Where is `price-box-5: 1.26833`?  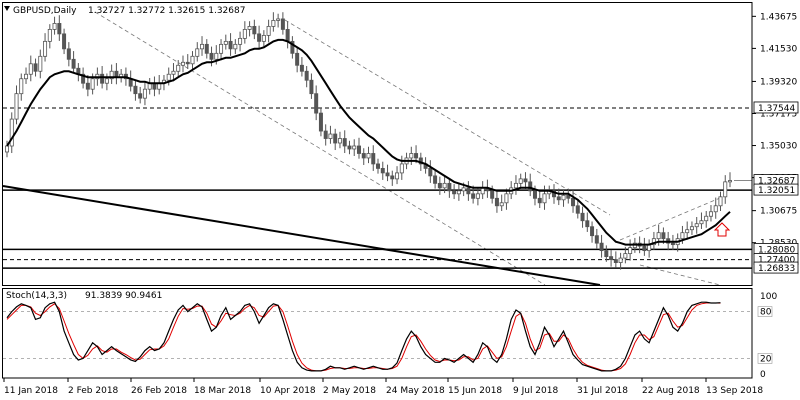
price-box-5: 1.26833 is located at coordinates (776, 267).